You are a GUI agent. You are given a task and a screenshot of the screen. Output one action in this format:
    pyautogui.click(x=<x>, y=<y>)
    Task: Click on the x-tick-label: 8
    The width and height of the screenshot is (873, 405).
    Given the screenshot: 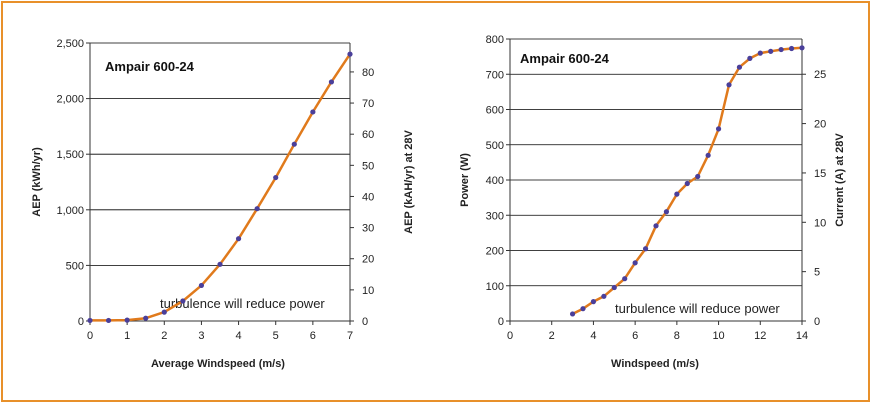 What is the action you would take?
    pyautogui.click(x=677, y=336)
    